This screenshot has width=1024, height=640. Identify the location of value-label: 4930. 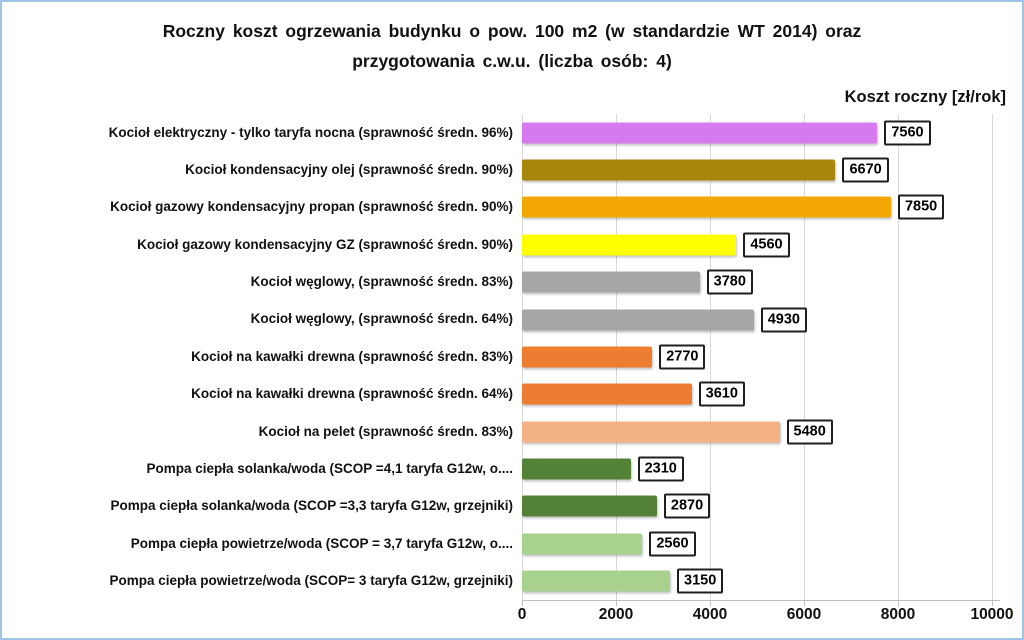
(783, 320).